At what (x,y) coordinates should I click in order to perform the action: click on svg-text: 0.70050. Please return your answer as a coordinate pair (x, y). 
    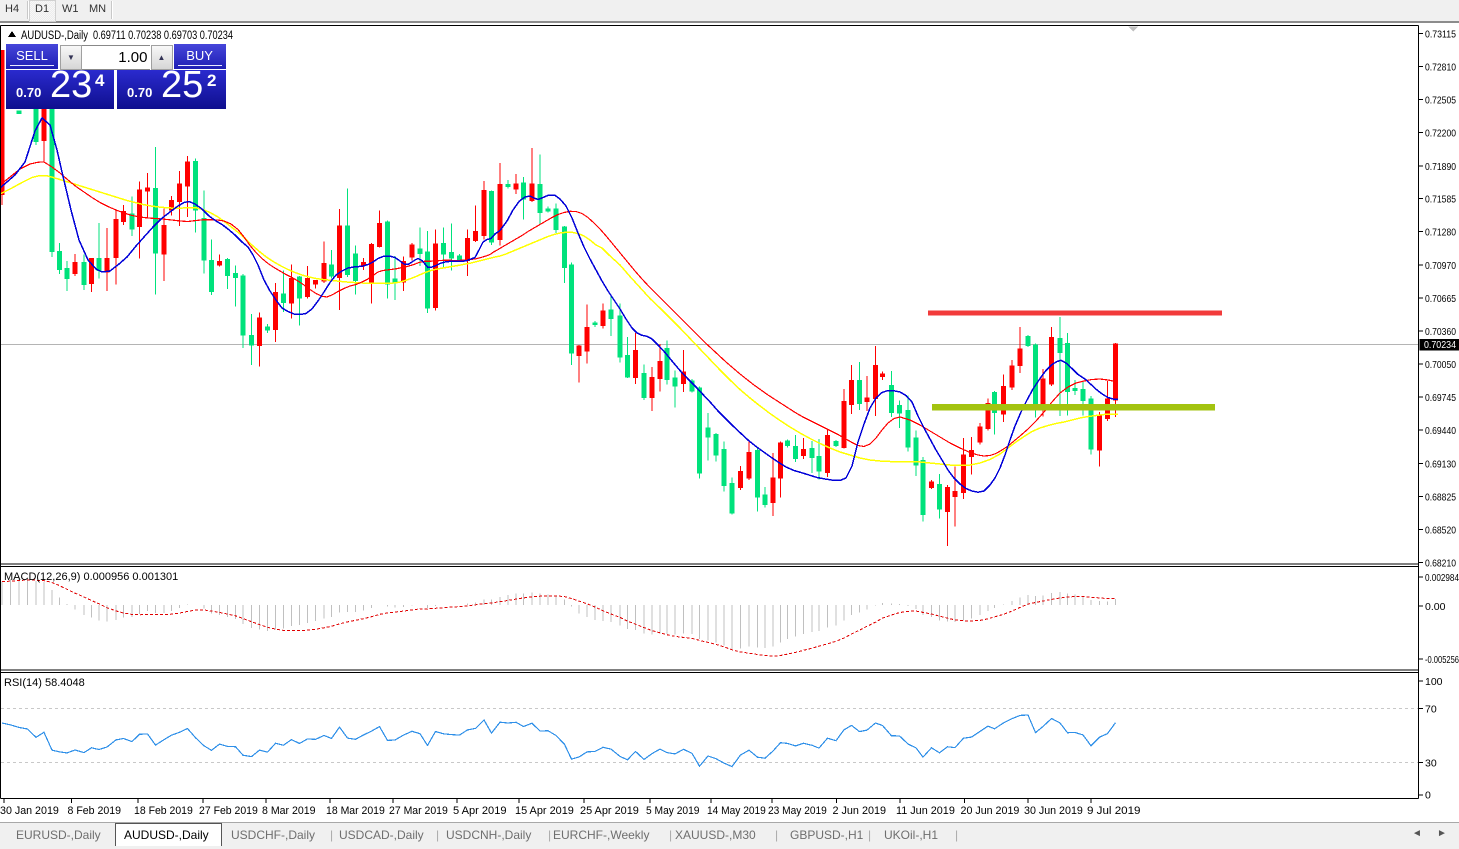
    Looking at the image, I should click on (1440, 365).